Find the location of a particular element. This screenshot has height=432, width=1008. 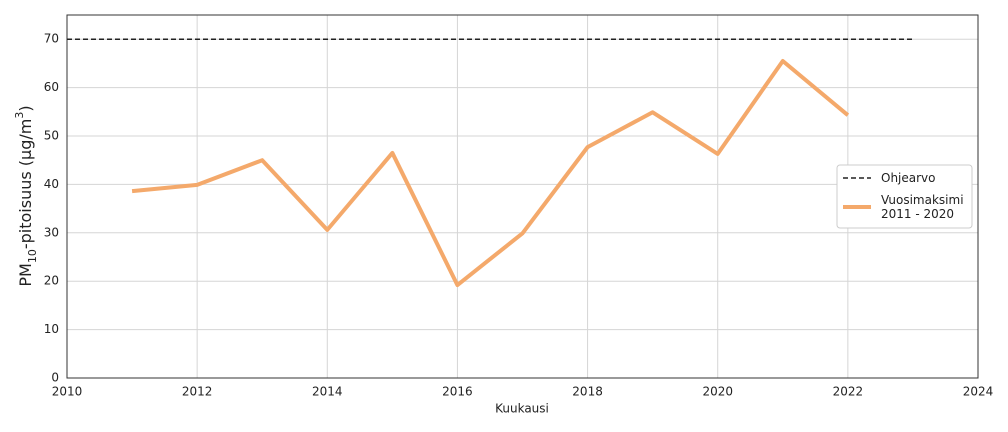

legend: Ohjearvo Vuosimaksimi 2011 - 2020 is located at coordinates (904, 196).